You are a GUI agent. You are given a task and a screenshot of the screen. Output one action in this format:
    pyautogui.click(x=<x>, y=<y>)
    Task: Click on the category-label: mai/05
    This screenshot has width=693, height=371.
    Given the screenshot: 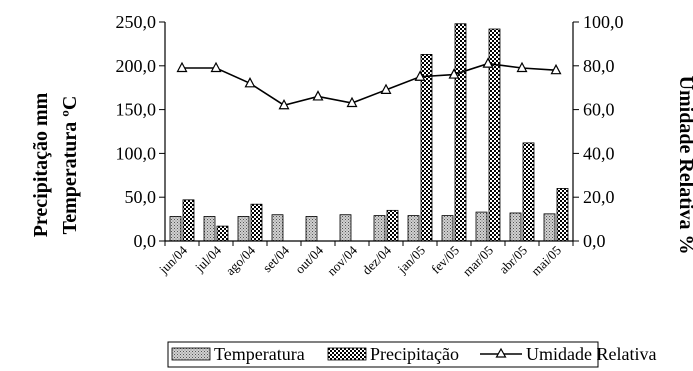 What is the action you would take?
    pyautogui.click(x=546, y=261)
    